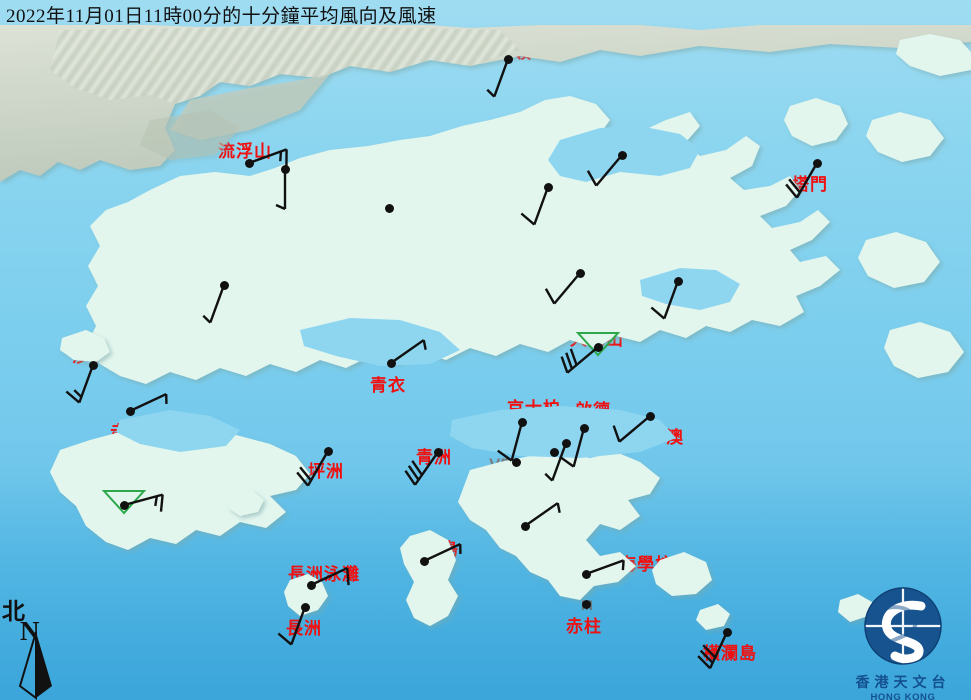  I want to click on compass-needle-icon, so click(35, 665).